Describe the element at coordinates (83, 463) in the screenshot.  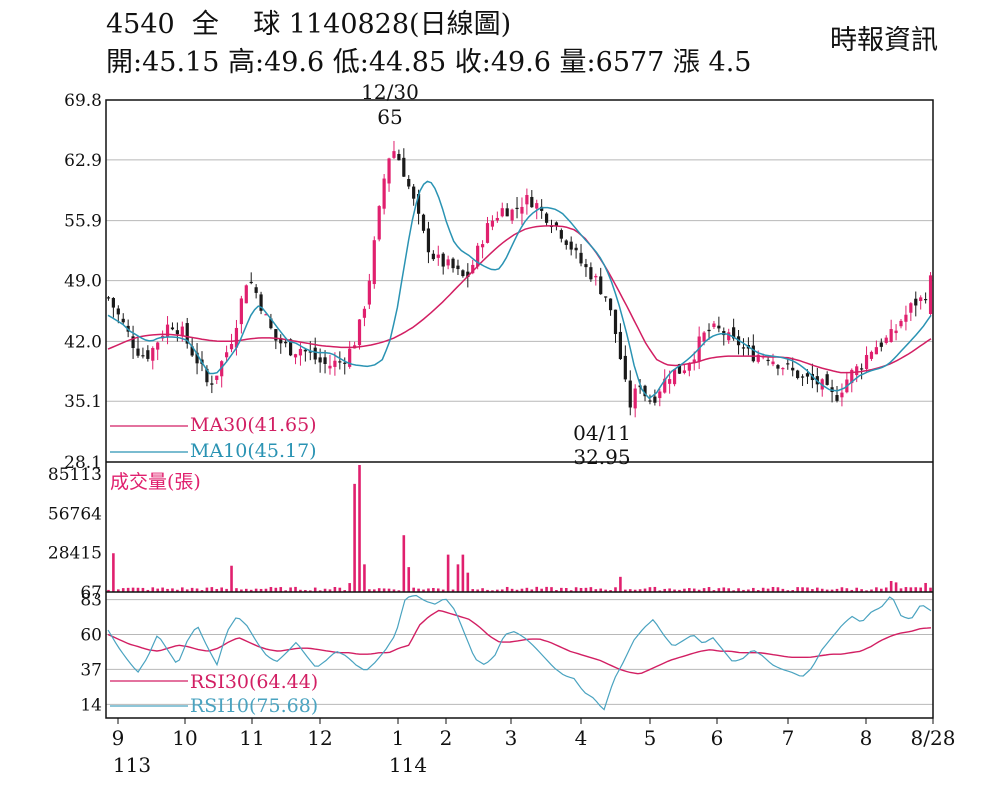
I see `price-y-tick-label: 28.1` at that location.